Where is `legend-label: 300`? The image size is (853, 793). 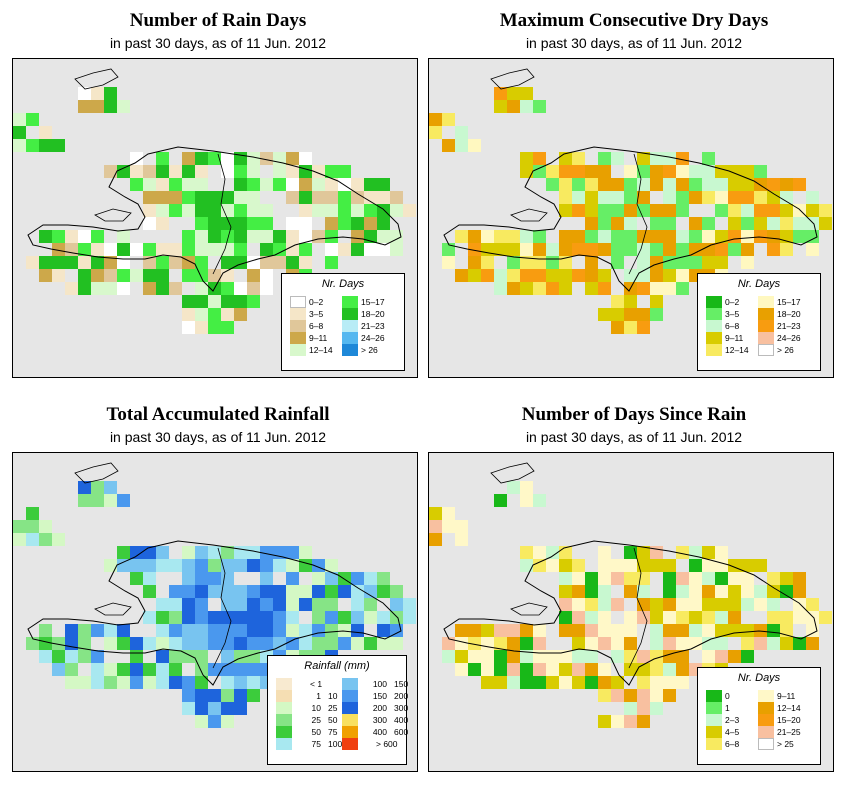
legend-label: 300 is located at coordinates (379, 720).